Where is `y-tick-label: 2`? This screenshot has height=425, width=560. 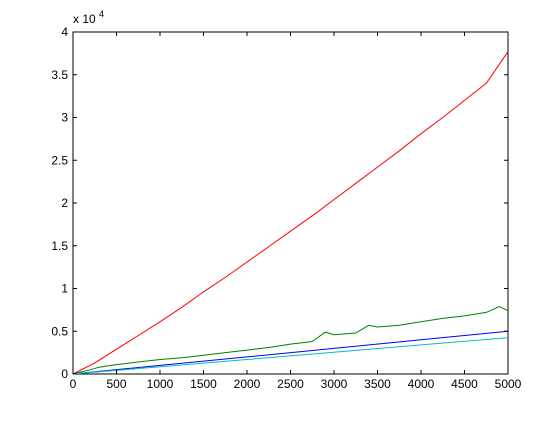
y-tick-label: 2 is located at coordinates (64, 203).